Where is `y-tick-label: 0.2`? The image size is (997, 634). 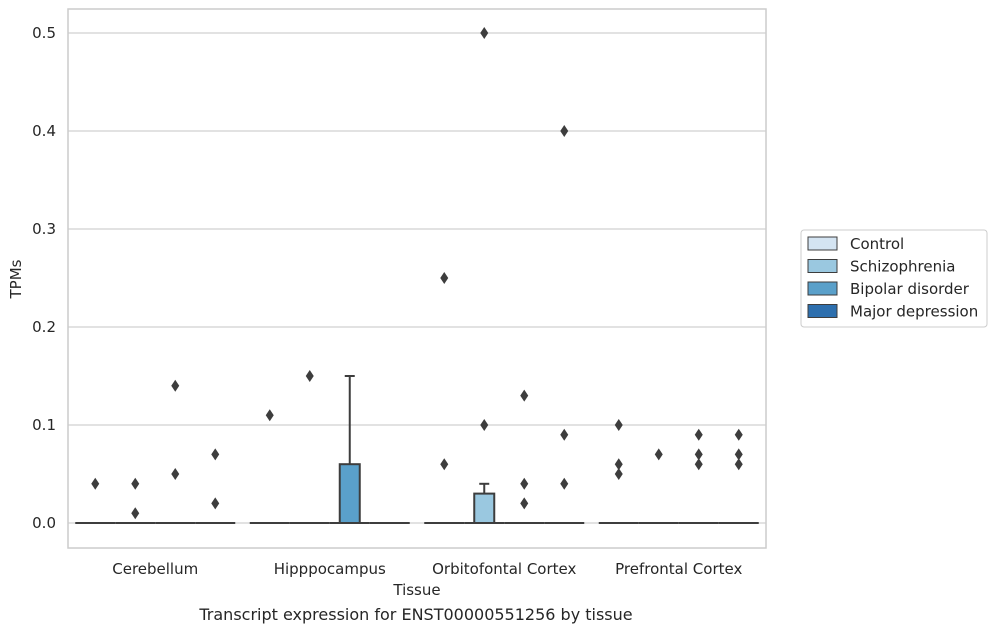
y-tick-label: 0.2 is located at coordinates (44, 327).